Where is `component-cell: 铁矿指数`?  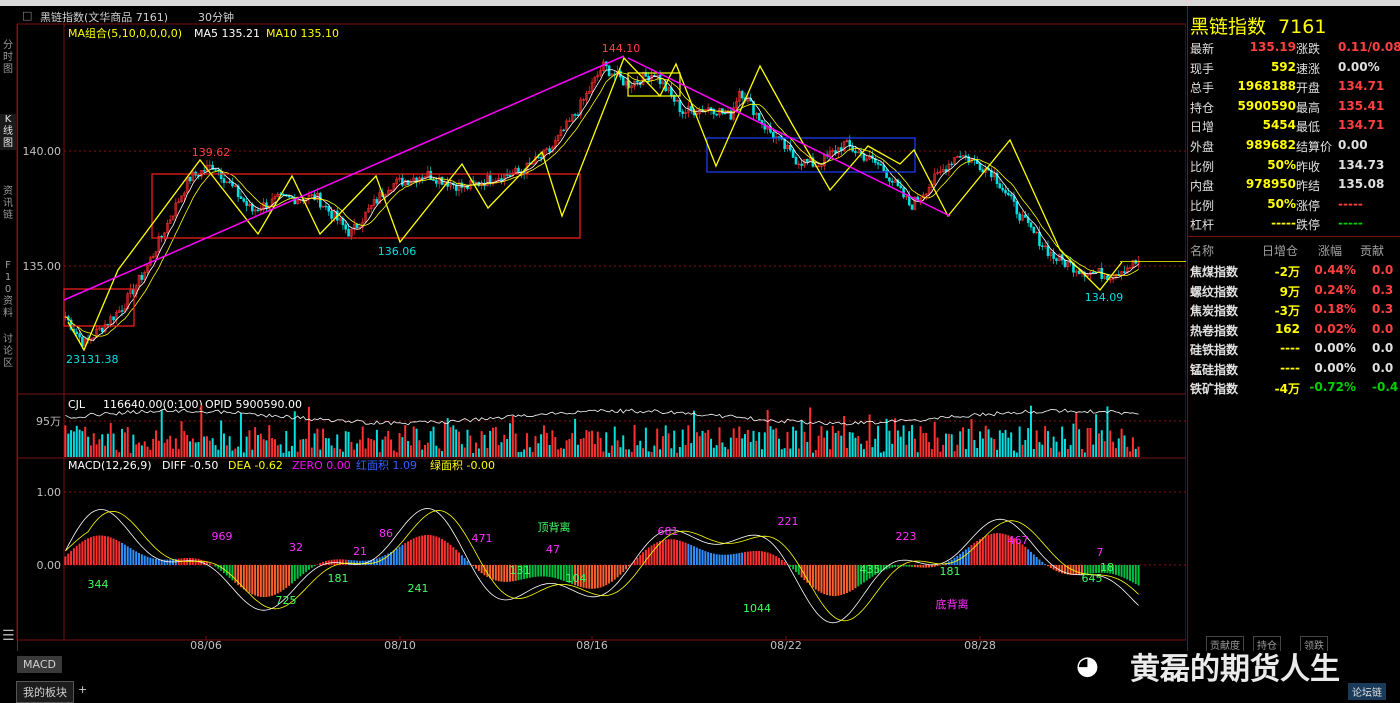
component-cell: 铁矿指数 is located at coordinates (1214, 389).